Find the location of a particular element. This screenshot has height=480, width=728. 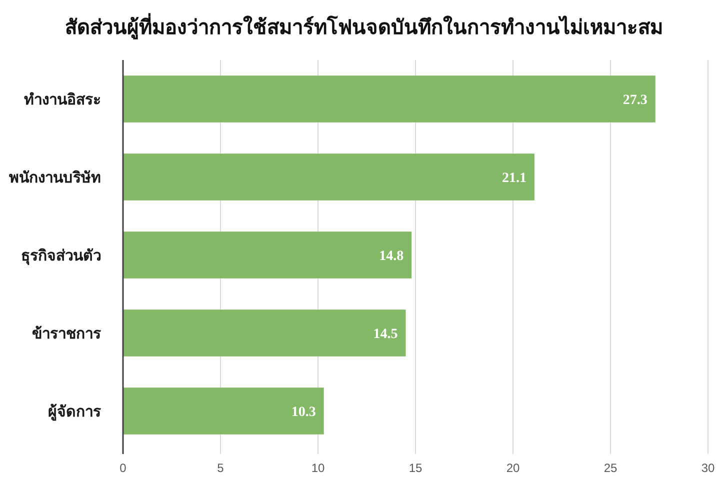

x-tick-label: 20 is located at coordinates (513, 468).